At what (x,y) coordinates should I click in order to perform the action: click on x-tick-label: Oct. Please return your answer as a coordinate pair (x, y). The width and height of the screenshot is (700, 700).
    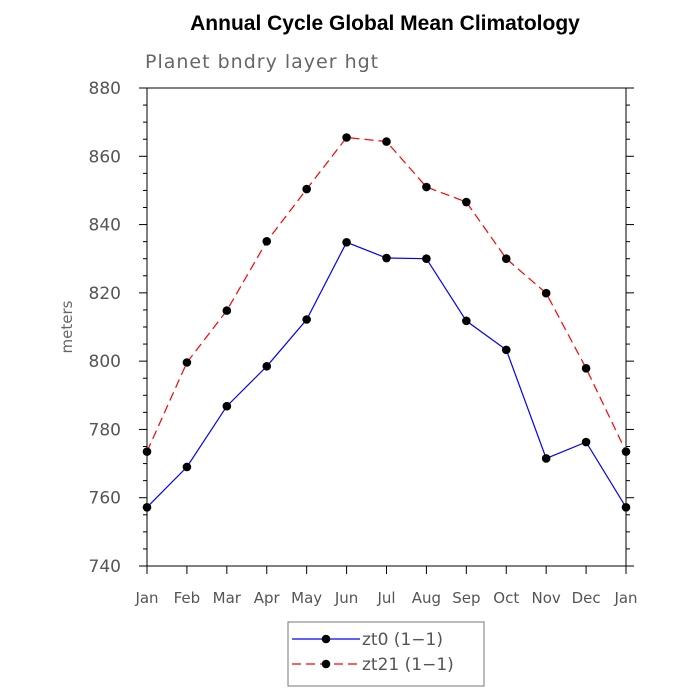
    Looking at the image, I should click on (506, 598).